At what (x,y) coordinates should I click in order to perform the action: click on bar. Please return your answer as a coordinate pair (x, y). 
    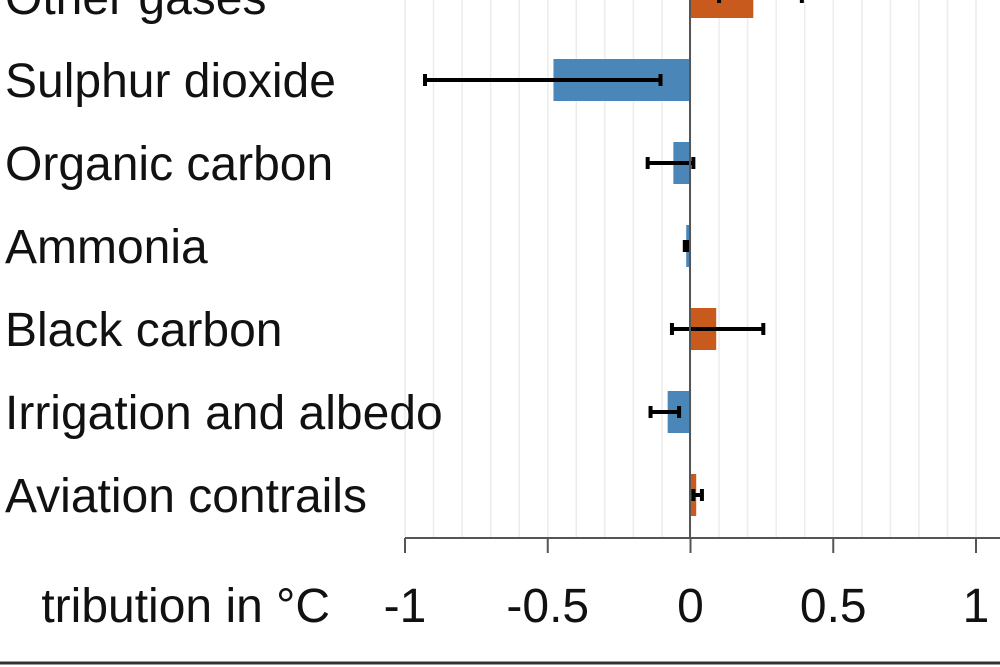
    Looking at the image, I should click on (722, 9).